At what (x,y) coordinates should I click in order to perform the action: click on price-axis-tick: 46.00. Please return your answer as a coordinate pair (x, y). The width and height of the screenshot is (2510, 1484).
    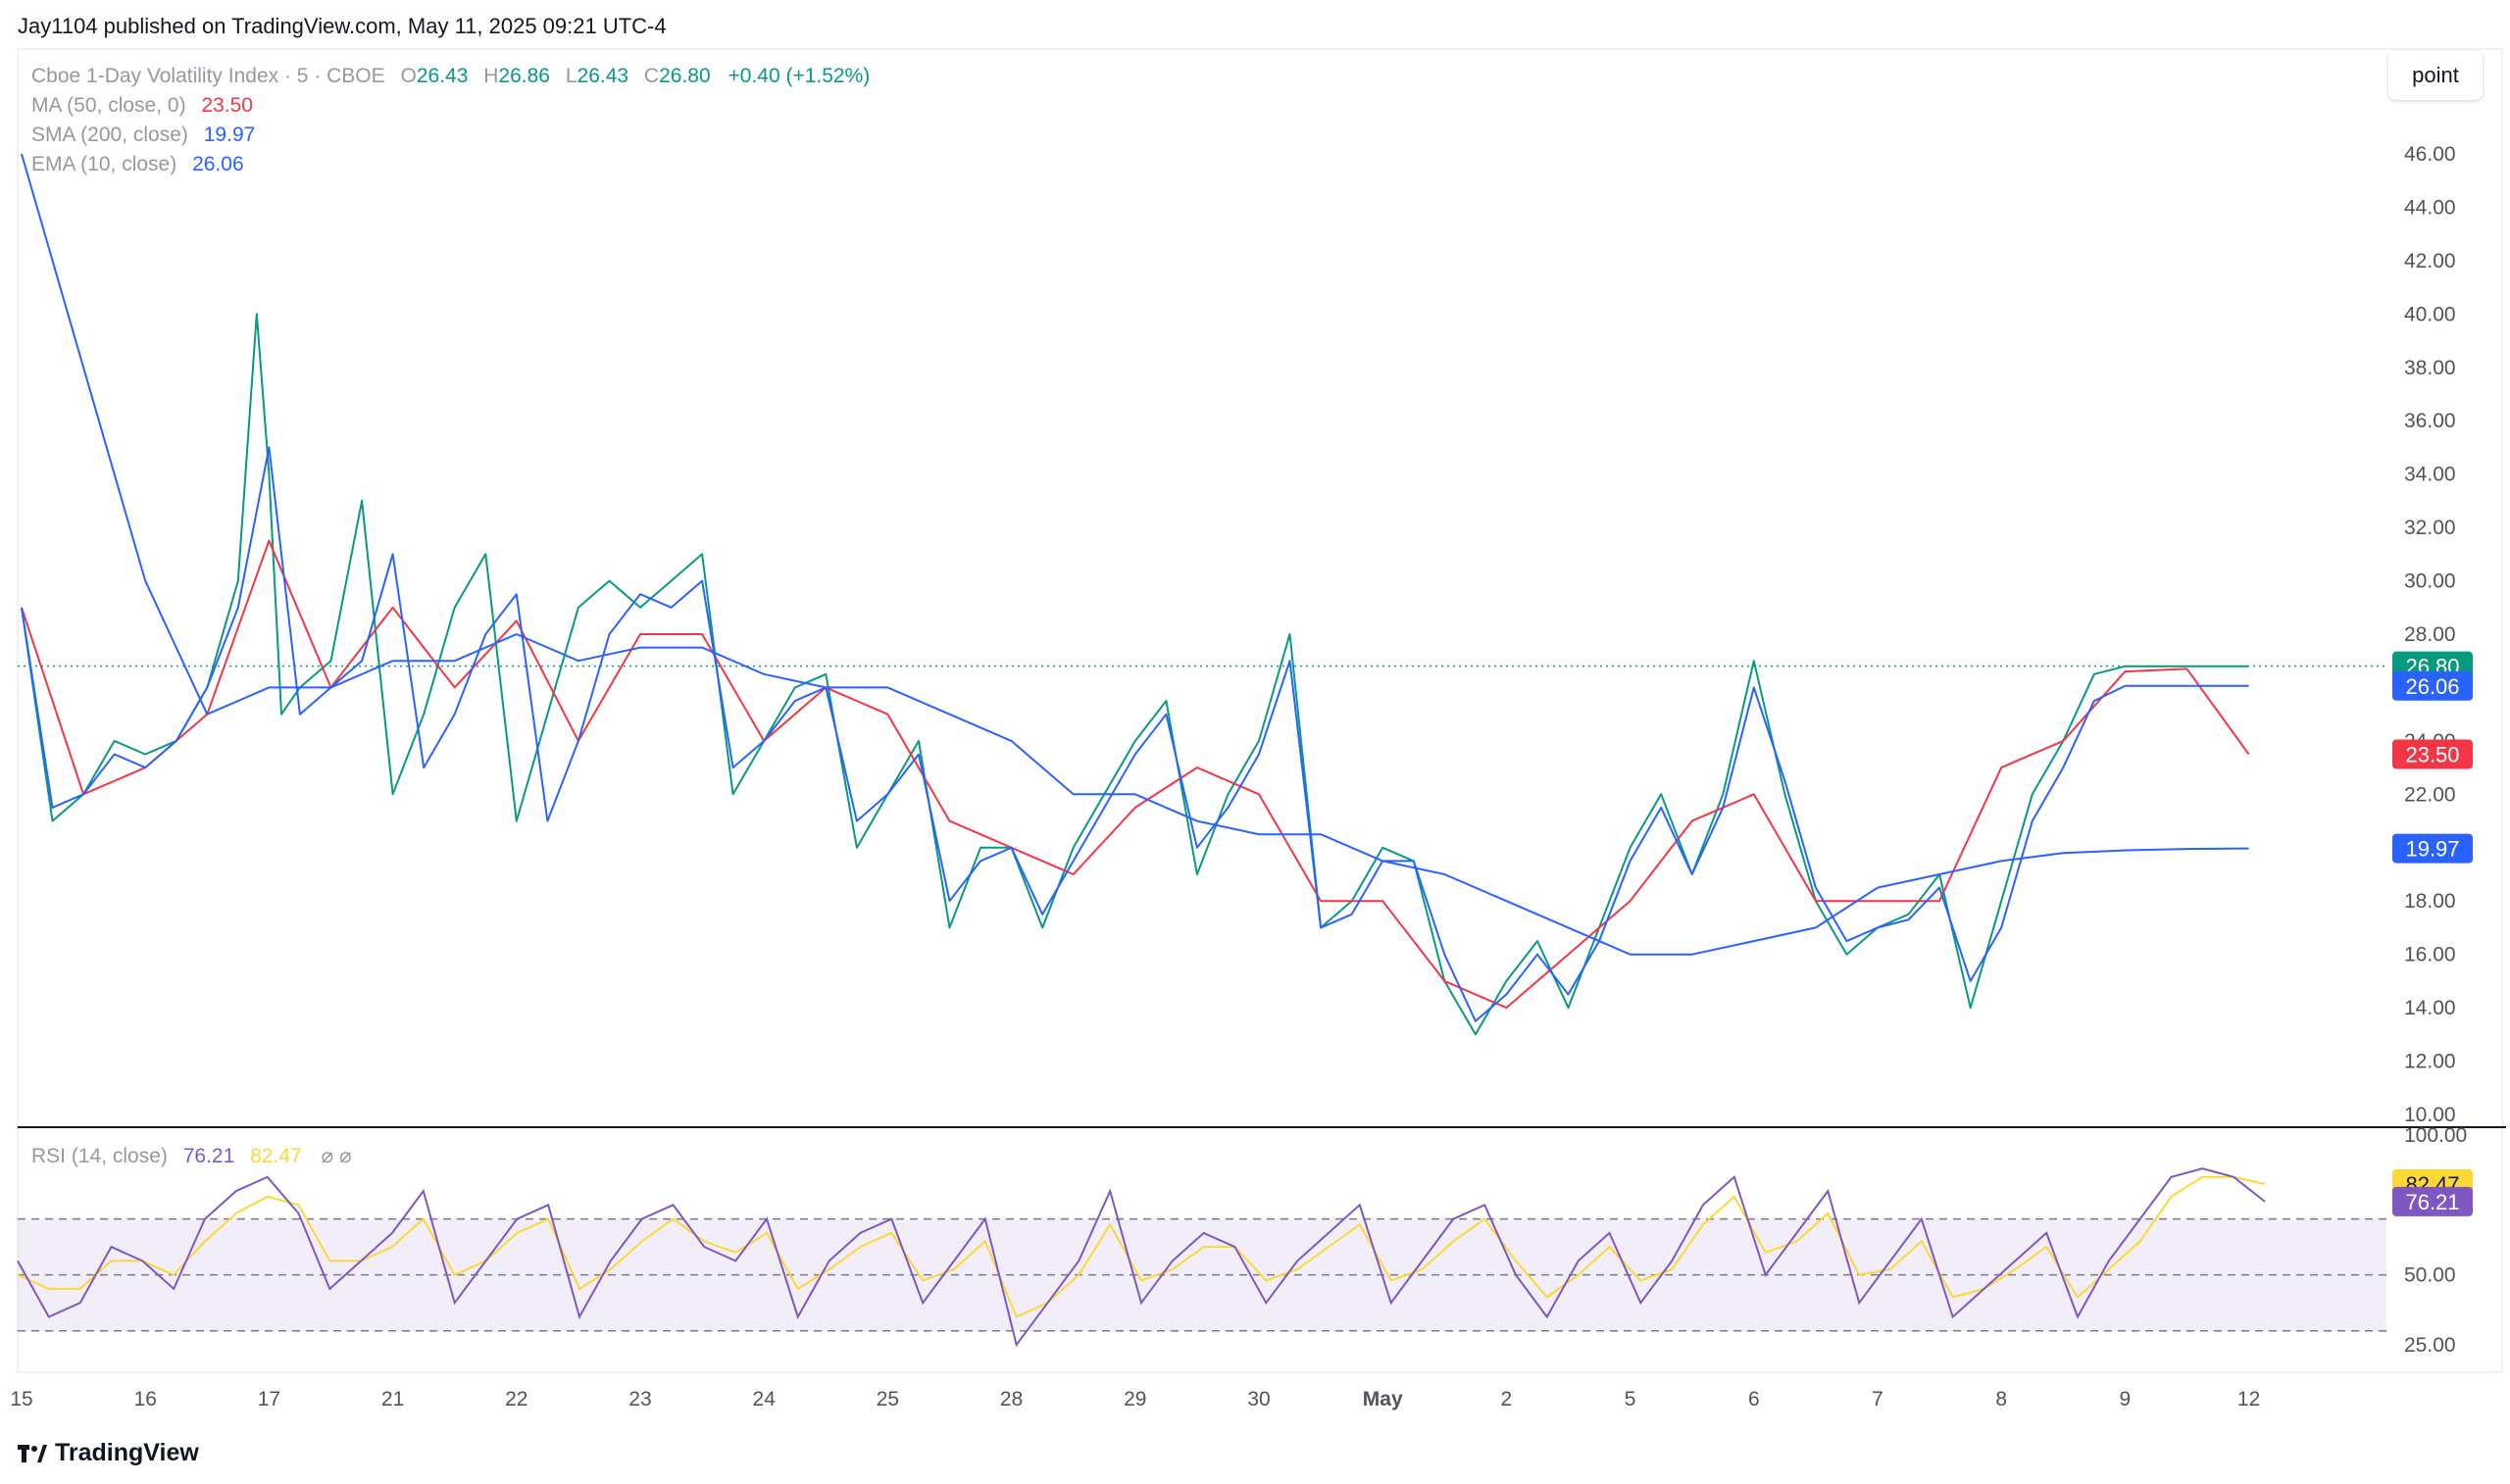
    Looking at the image, I should click on (2430, 154).